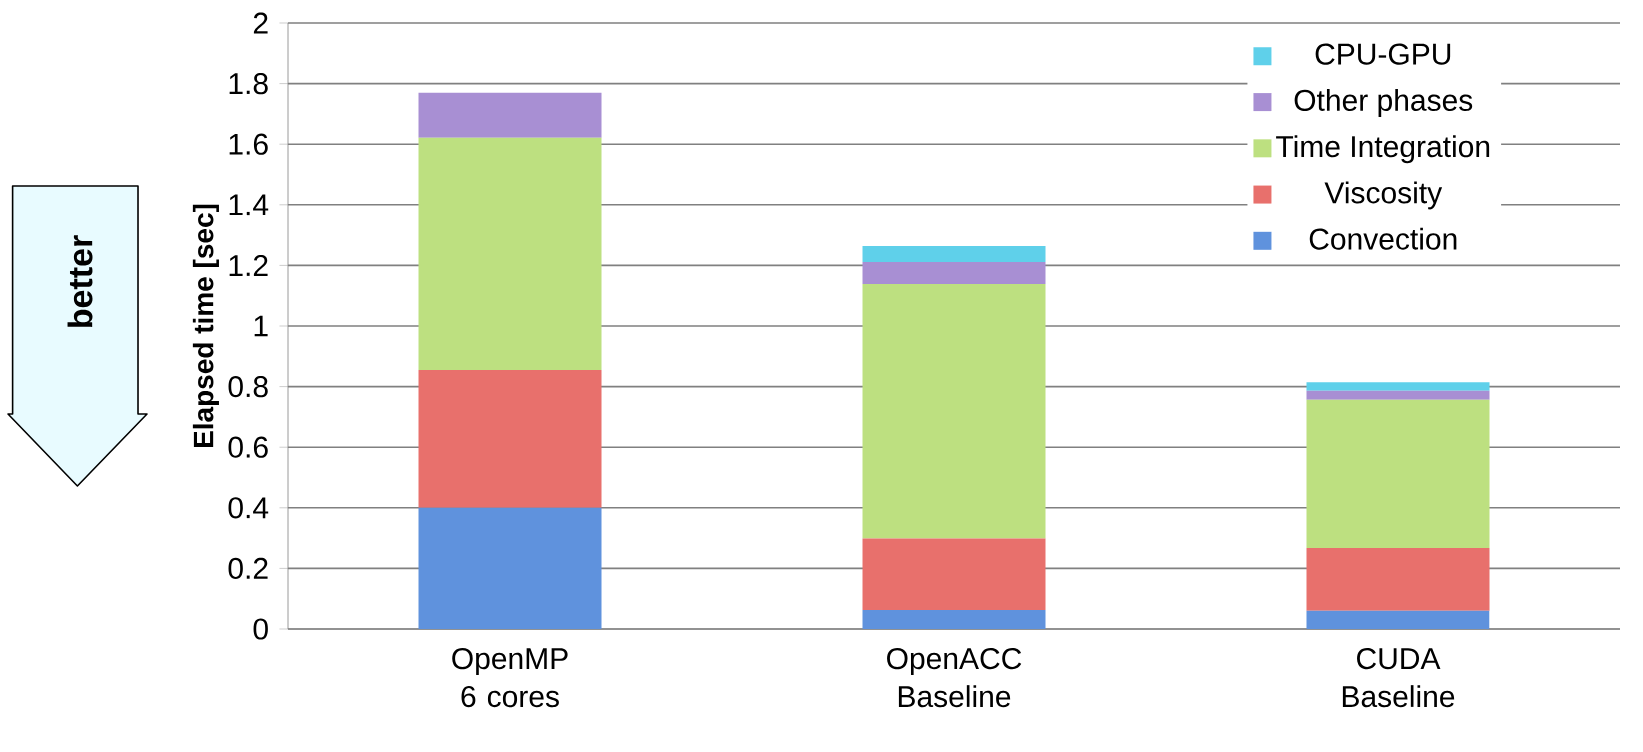 This screenshot has width=1643, height=752. I want to click on text: better, so click(80, 281).